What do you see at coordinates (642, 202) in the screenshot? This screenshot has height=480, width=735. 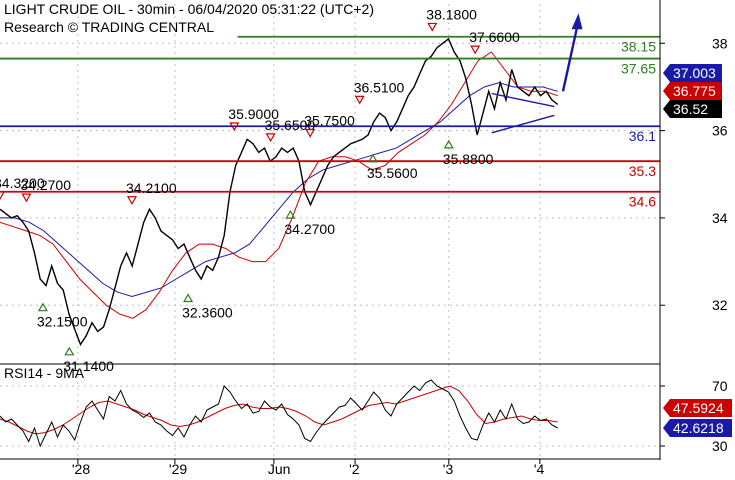 I see `level-label-support: 34.6` at bounding box center [642, 202].